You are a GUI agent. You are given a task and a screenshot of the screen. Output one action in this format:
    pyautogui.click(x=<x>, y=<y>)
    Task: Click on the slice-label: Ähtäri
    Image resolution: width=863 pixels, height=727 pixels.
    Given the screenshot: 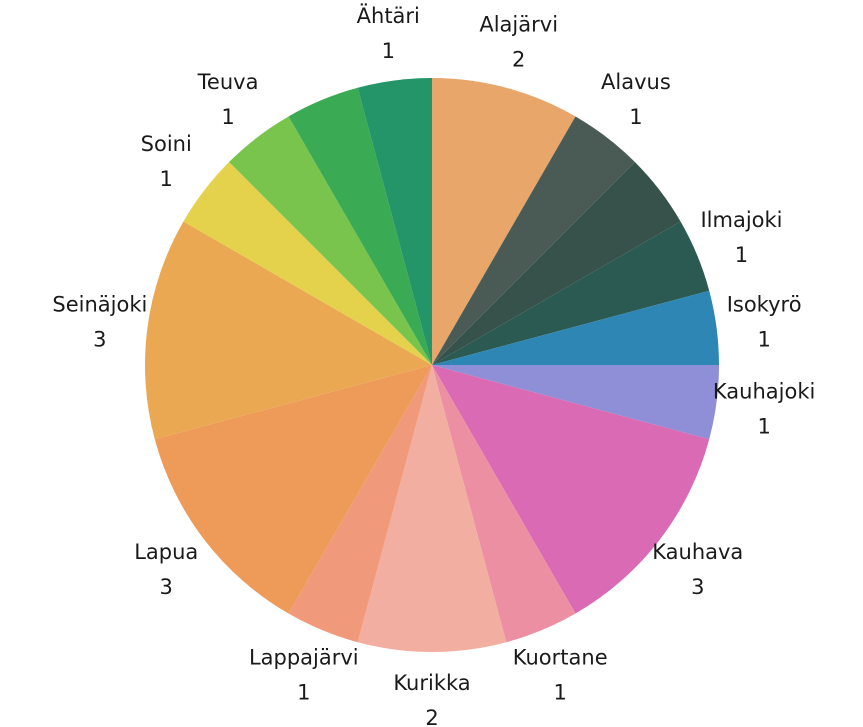 What is the action you would take?
    pyautogui.click(x=388, y=15)
    